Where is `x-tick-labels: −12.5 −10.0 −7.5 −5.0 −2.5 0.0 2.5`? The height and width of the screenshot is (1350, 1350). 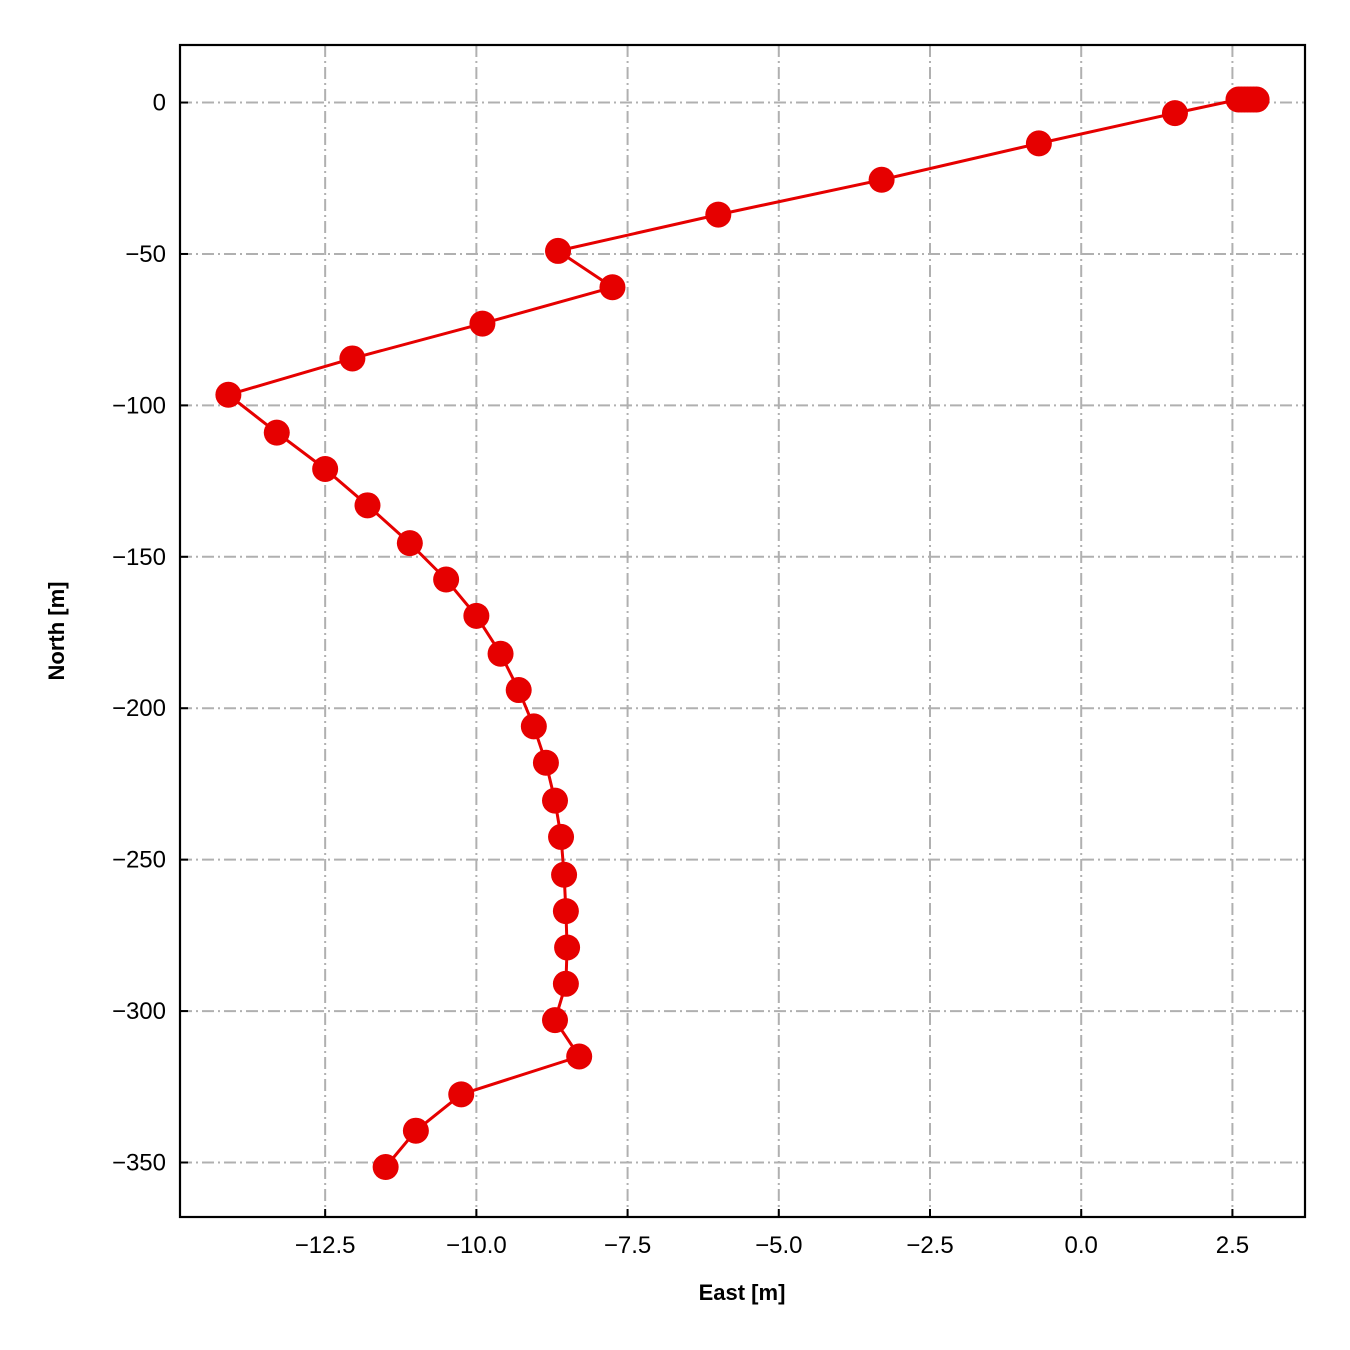
x-tick-labels: −12.5 −10.0 −7.5 −5.0 −2.5 0.0 2.5 is located at coordinates (772, 1245).